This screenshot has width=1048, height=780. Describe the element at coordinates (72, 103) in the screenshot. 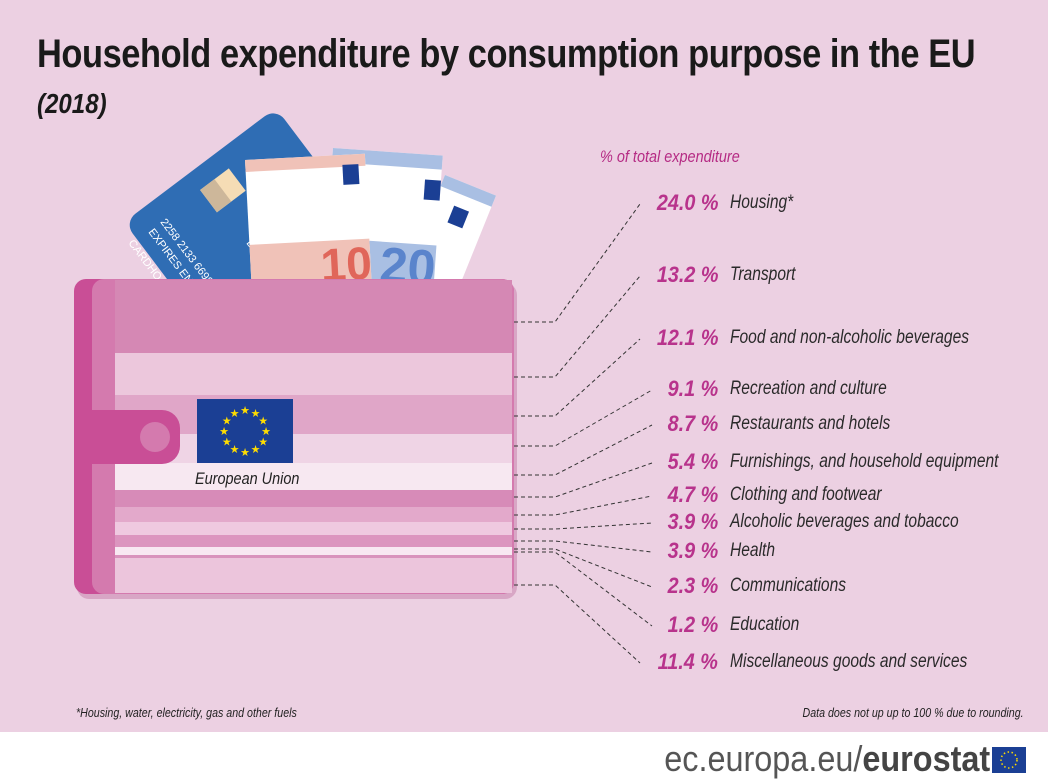

I see `page-subtitle: (2018)` at that location.